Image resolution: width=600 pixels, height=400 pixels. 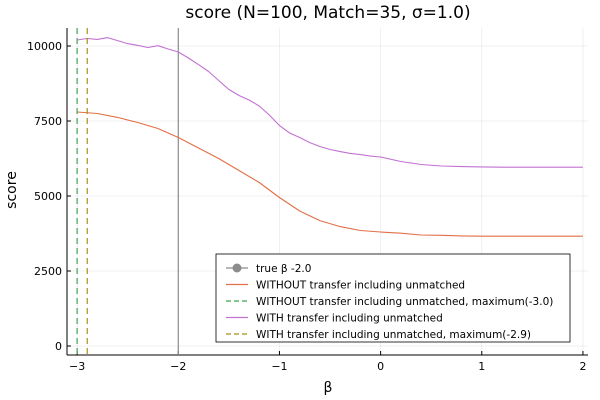 I want to click on x-axis-label: β, so click(x=328, y=388).